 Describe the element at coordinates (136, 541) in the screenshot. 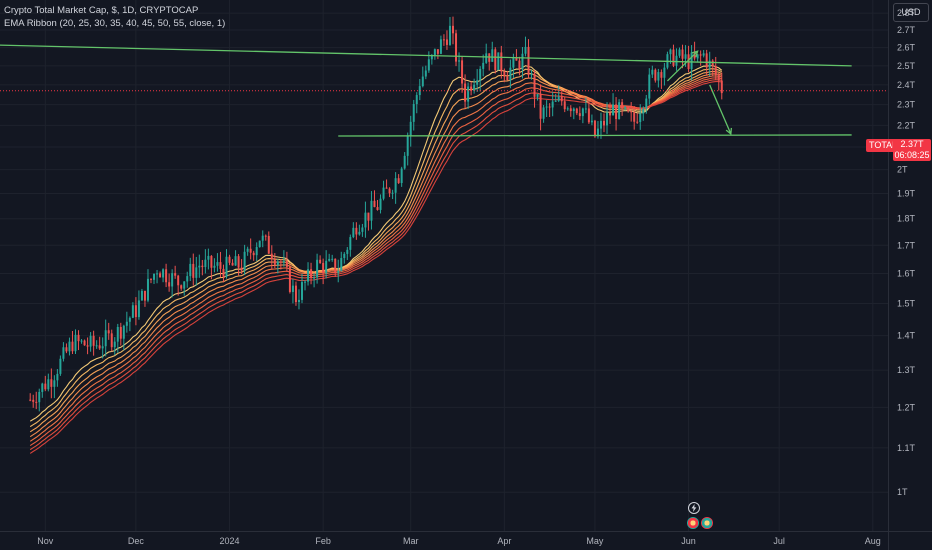

I see `x-tick-label: Dec` at that location.